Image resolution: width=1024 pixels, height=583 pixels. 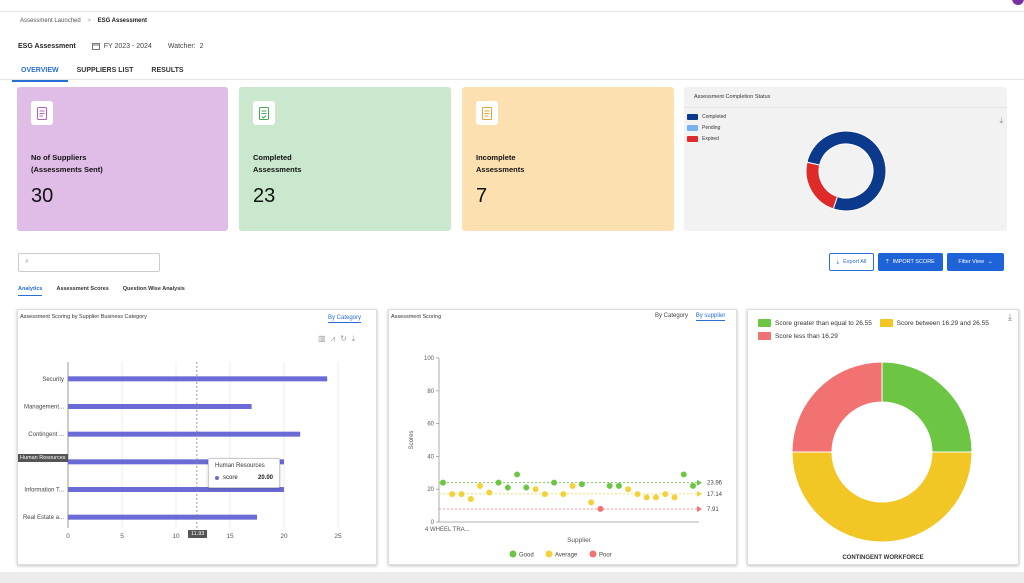 What do you see at coordinates (105, 70) in the screenshot?
I see `tab-suppliers-list: SUPPLIERS LIST` at bounding box center [105, 70].